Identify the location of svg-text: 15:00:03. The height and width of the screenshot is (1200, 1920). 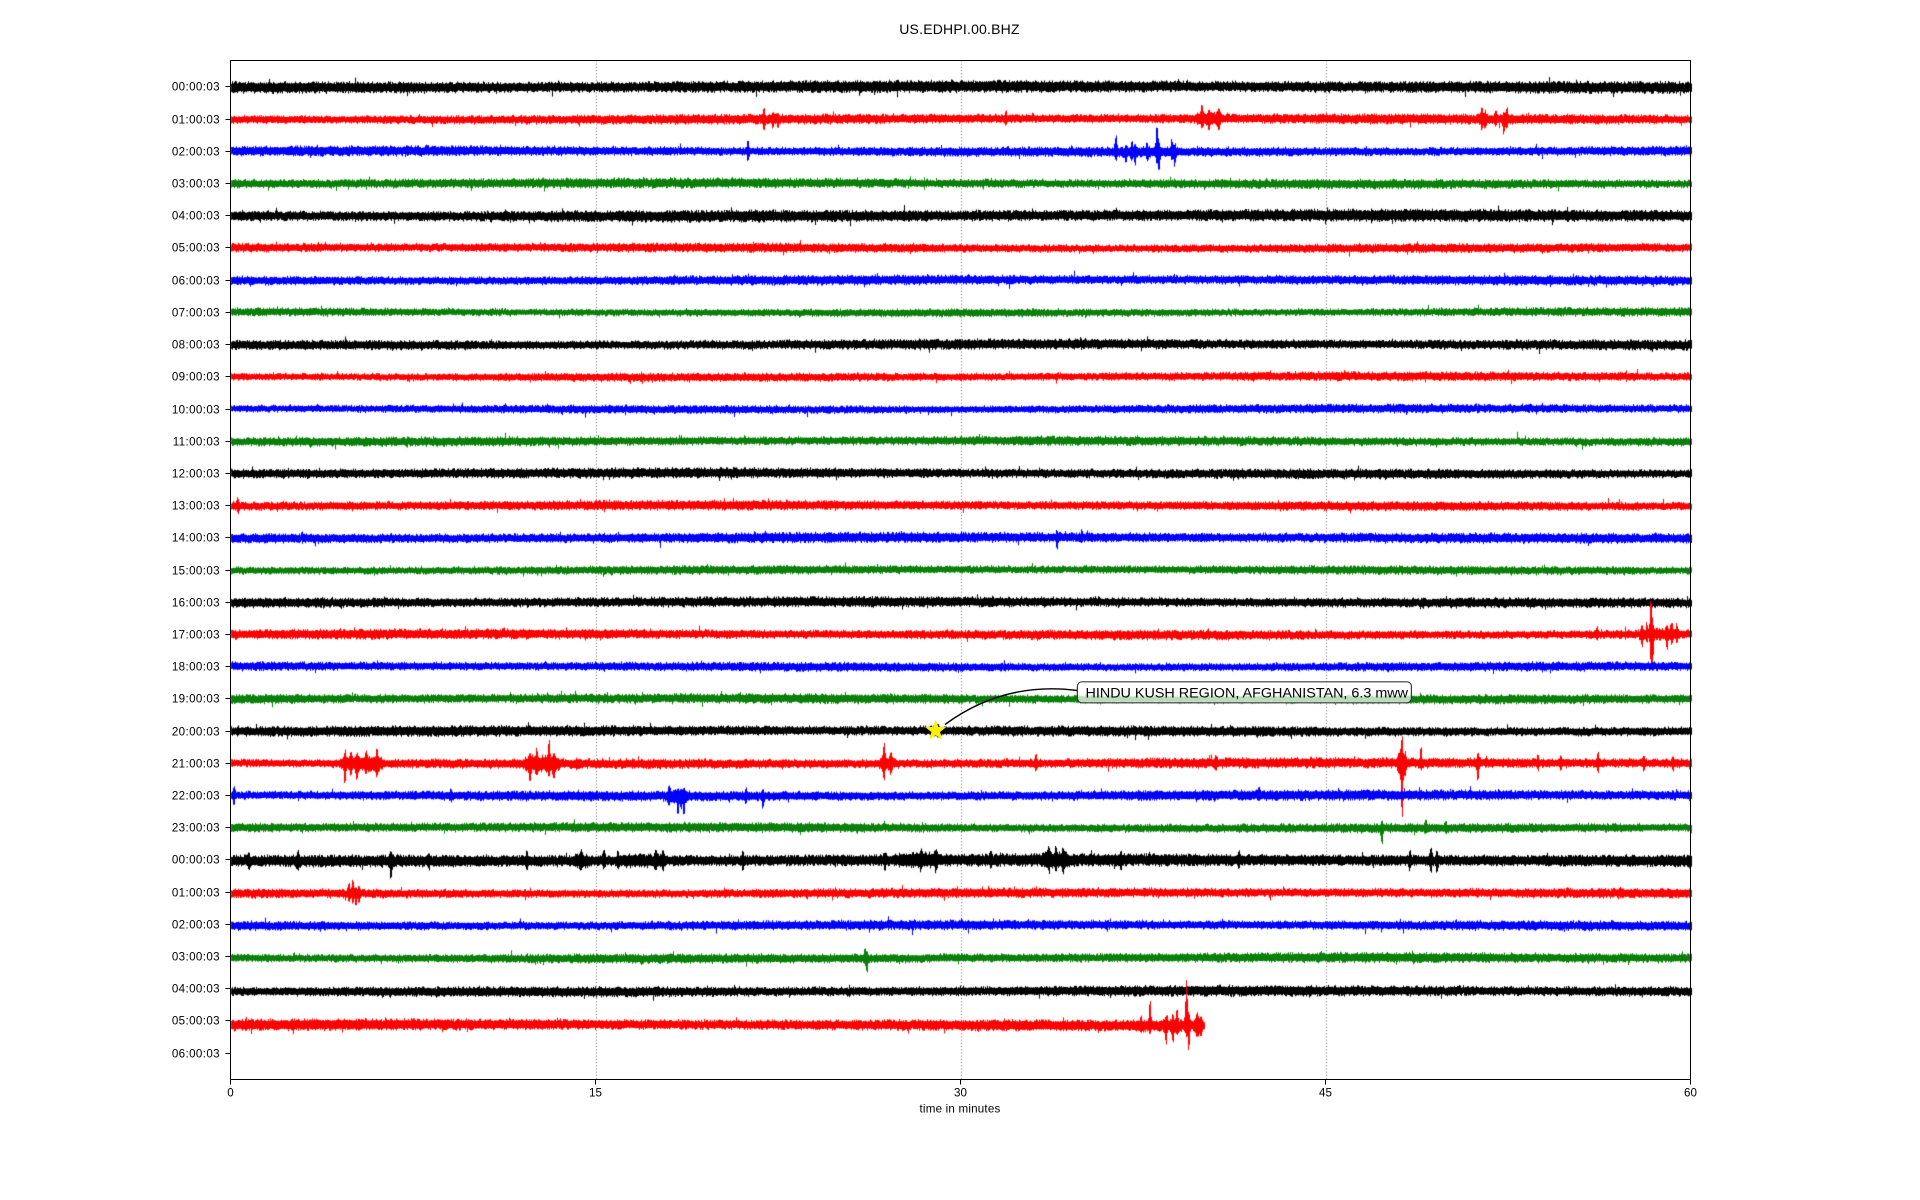
(196, 571).